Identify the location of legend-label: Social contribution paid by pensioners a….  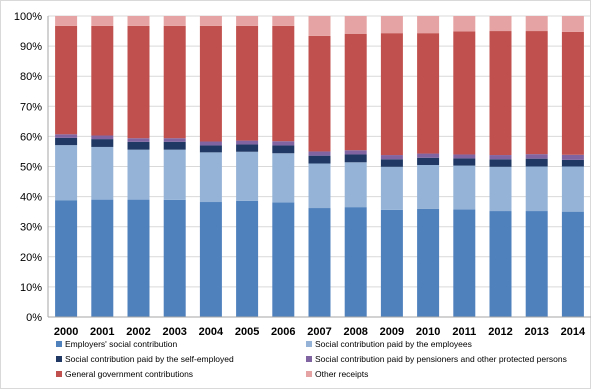
(441, 359).